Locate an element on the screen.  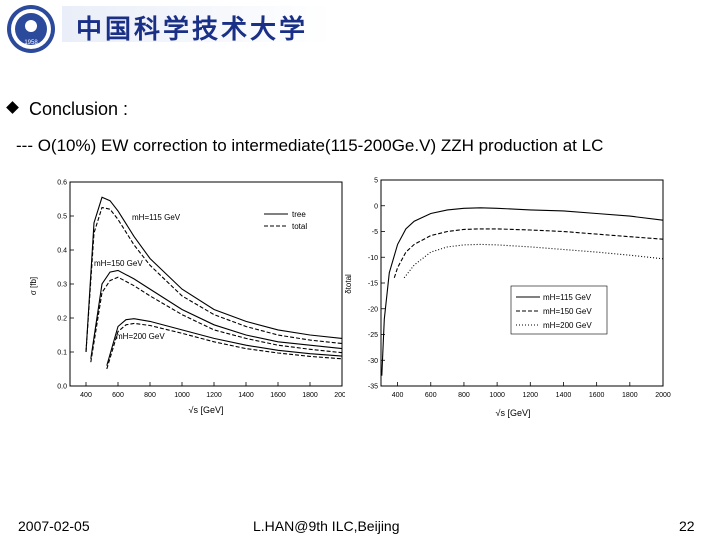
slide-number: 22 is located at coordinates (687, 526).